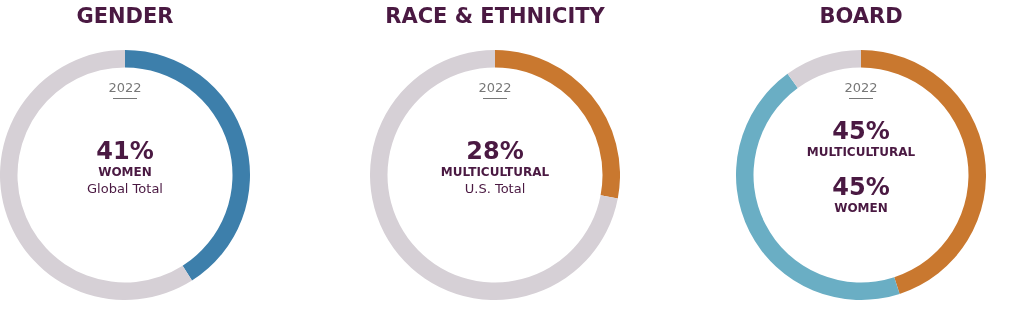 The width and height of the screenshot is (1024, 335). What do you see at coordinates (125, 16) in the screenshot?
I see `chart-title: GENDER` at bounding box center [125, 16].